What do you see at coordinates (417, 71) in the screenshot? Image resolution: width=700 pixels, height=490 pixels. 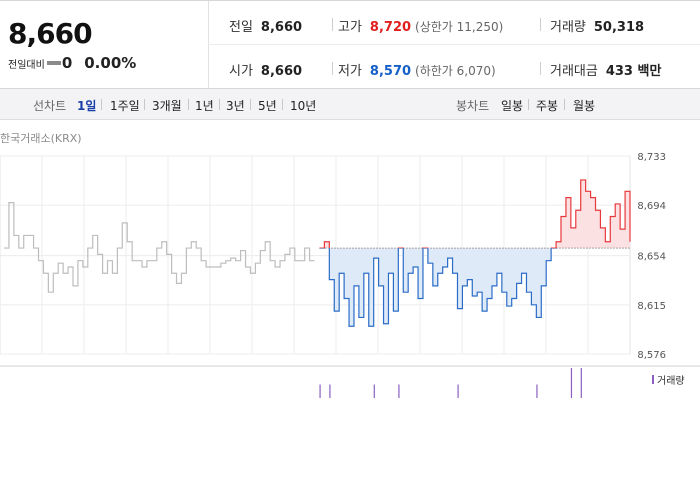 I see `stat-low: 저가 8,570 (하한가 6,070)` at bounding box center [417, 71].